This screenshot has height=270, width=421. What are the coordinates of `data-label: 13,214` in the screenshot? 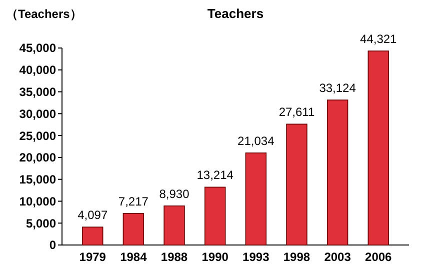 It's located at (215, 175).